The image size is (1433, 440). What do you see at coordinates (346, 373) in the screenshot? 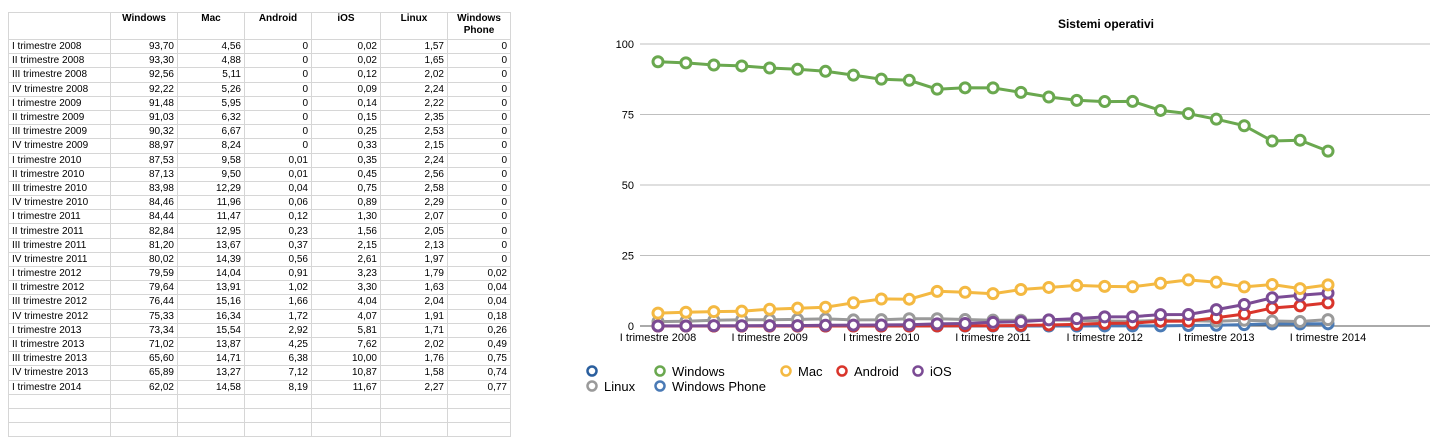
I see `table-cell: 10,87` at bounding box center [346, 373].